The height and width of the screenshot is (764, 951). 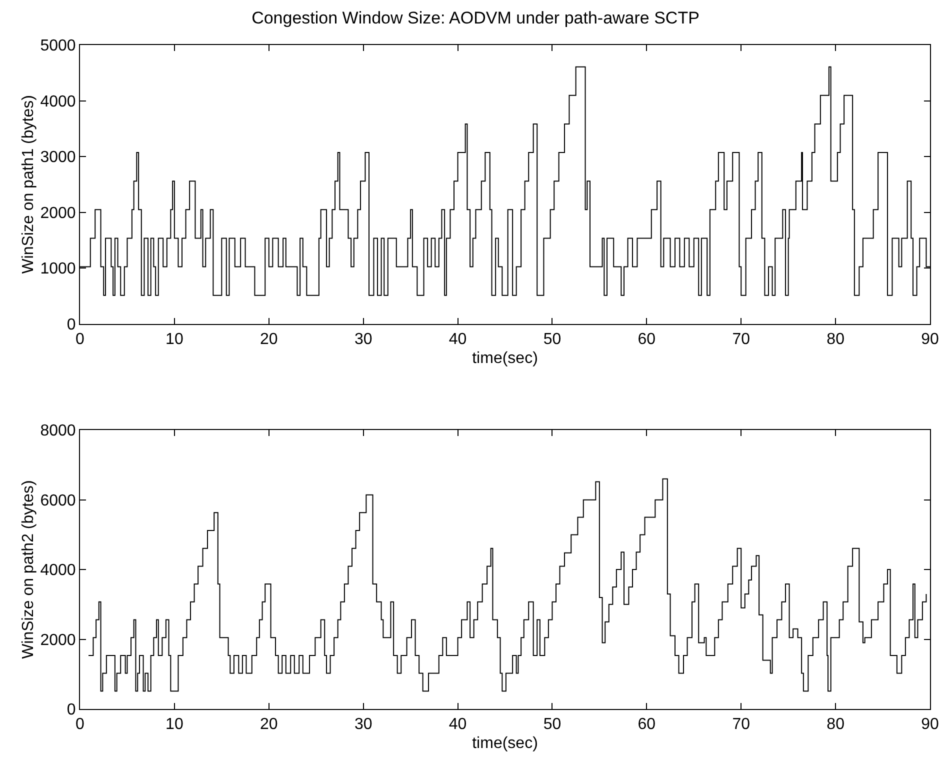 I want to click on y-tick-label: 6000, so click(x=58, y=501).